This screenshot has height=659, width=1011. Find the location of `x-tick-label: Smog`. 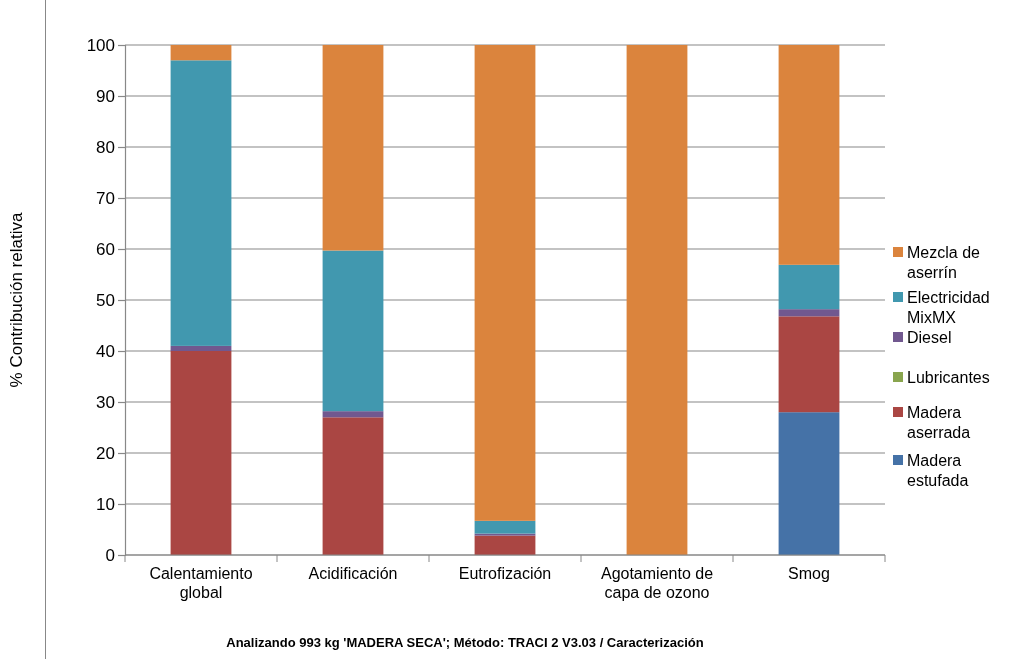

x-tick-label: Smog is located at coordinates (809, 573).